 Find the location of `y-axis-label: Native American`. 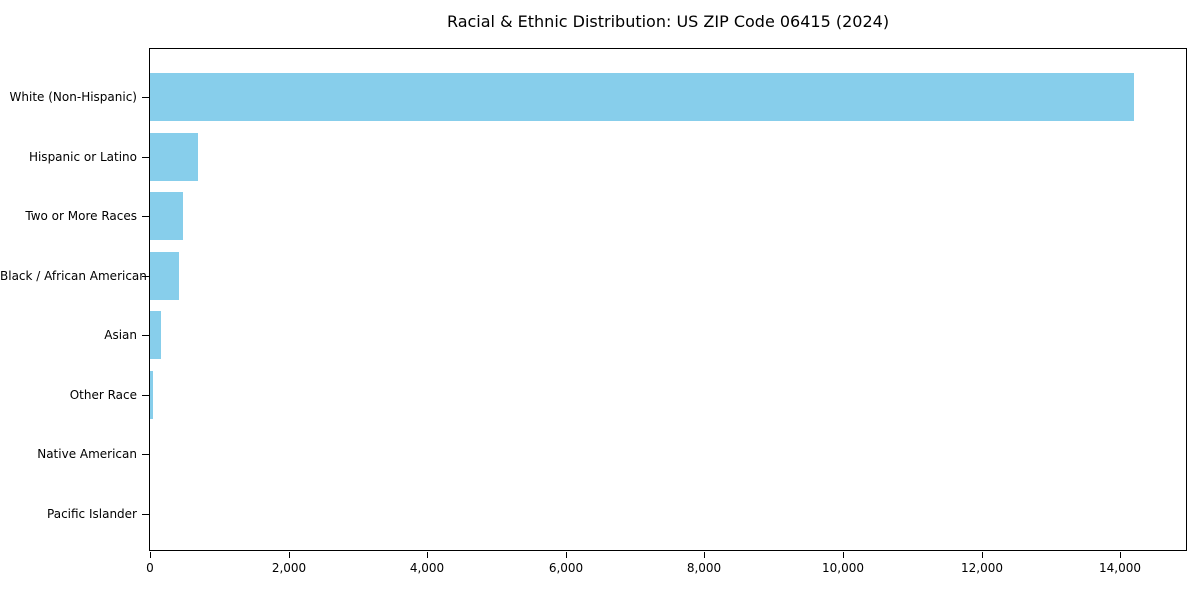

y-axis-label: Native American is located at coordinates (87, 454).